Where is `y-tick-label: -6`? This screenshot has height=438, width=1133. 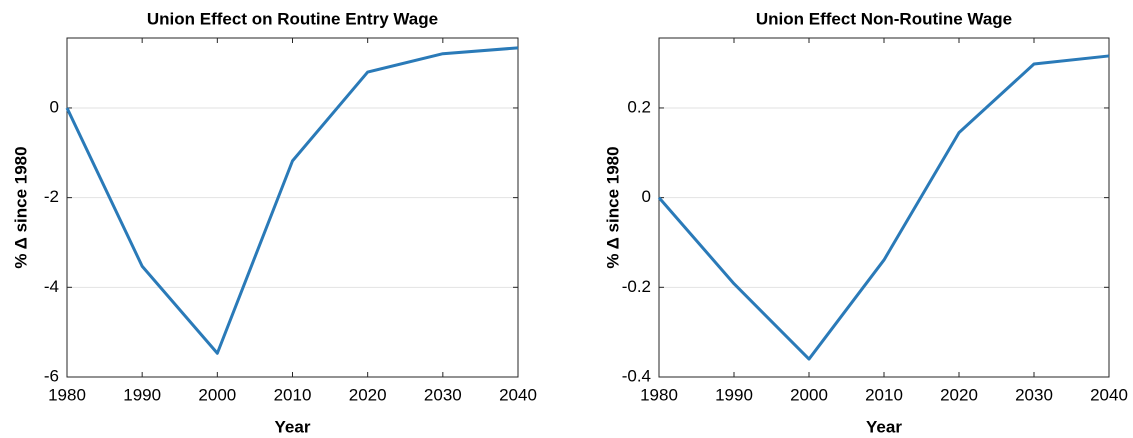
y-tick-label: -6 is located at coordinates (51, 375).